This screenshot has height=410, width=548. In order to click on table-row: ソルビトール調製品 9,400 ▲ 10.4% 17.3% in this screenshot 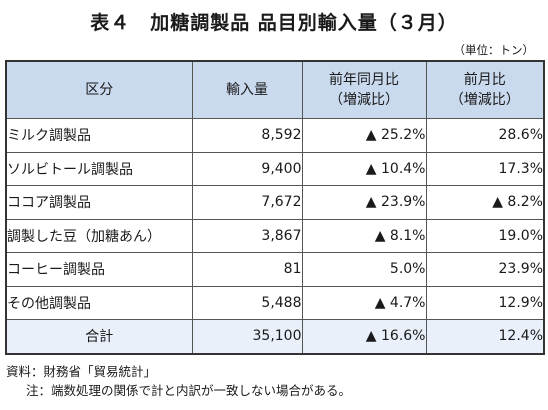, I will do `click(275, 168)`.